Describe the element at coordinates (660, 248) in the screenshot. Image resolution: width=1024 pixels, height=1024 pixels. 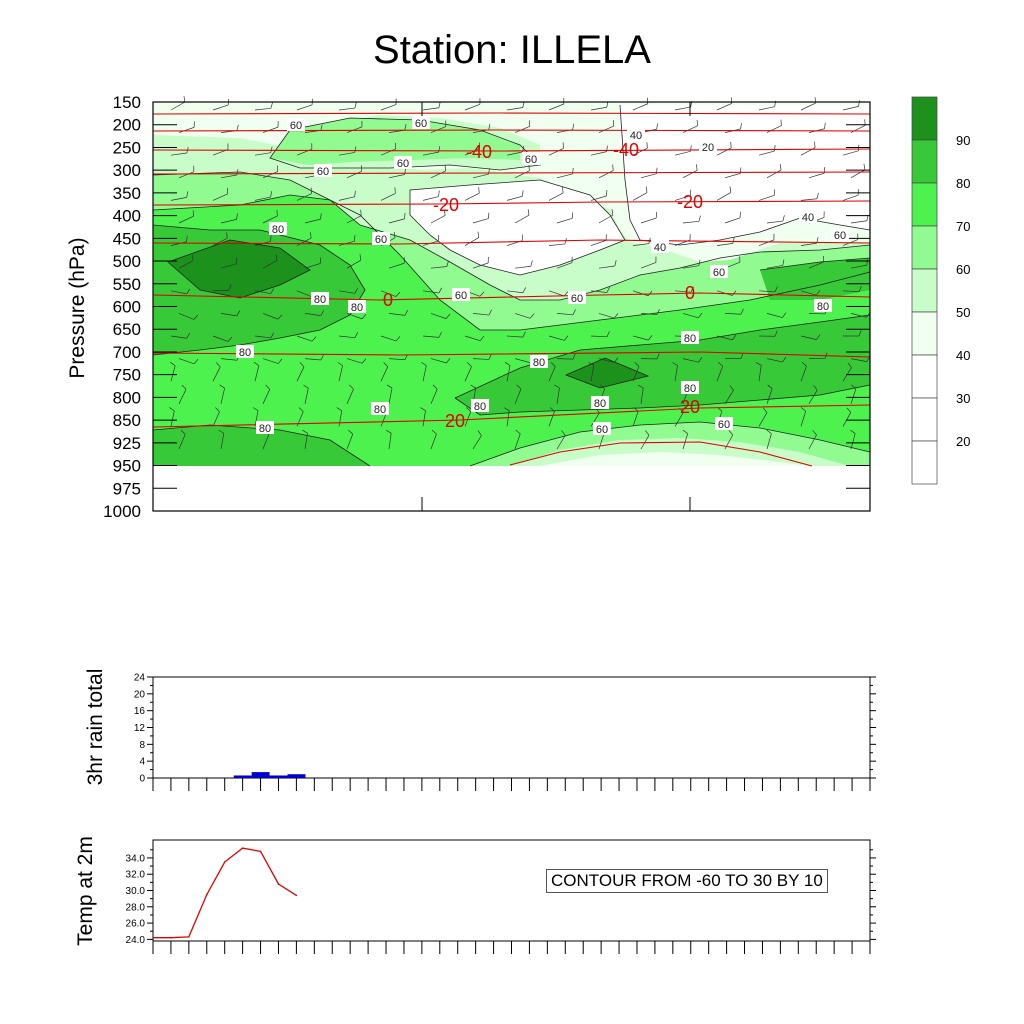
I see `humidity-label-text: 40` at that location.